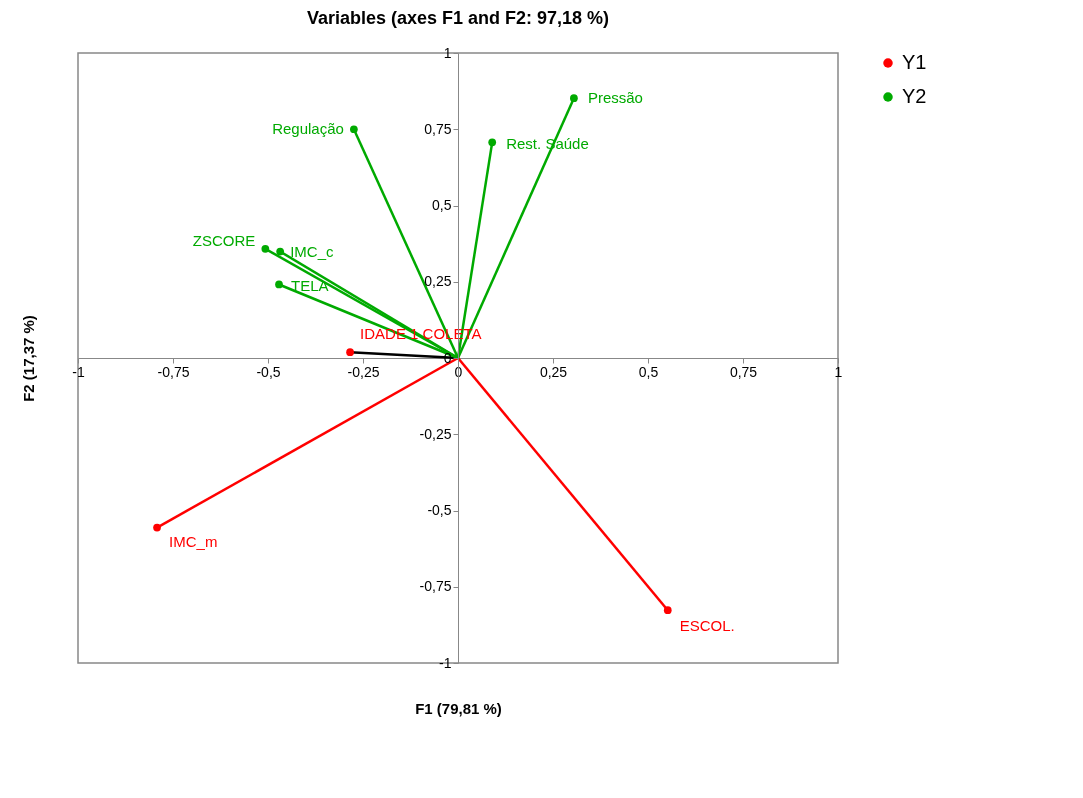 The image size is (1083, 798). Describe the element at coordinates (78, 371) in the screenshot. I see `x-tick-label: -1` at that location.